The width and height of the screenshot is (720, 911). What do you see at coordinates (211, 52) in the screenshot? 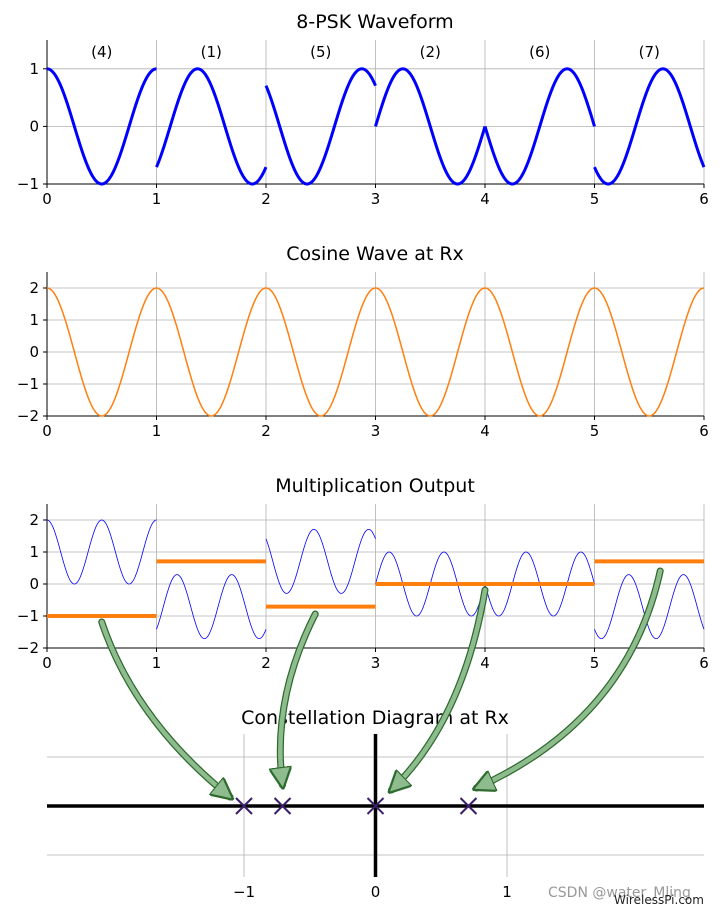
I see `symbol-label: (1)` at bounding box center [211, 52].